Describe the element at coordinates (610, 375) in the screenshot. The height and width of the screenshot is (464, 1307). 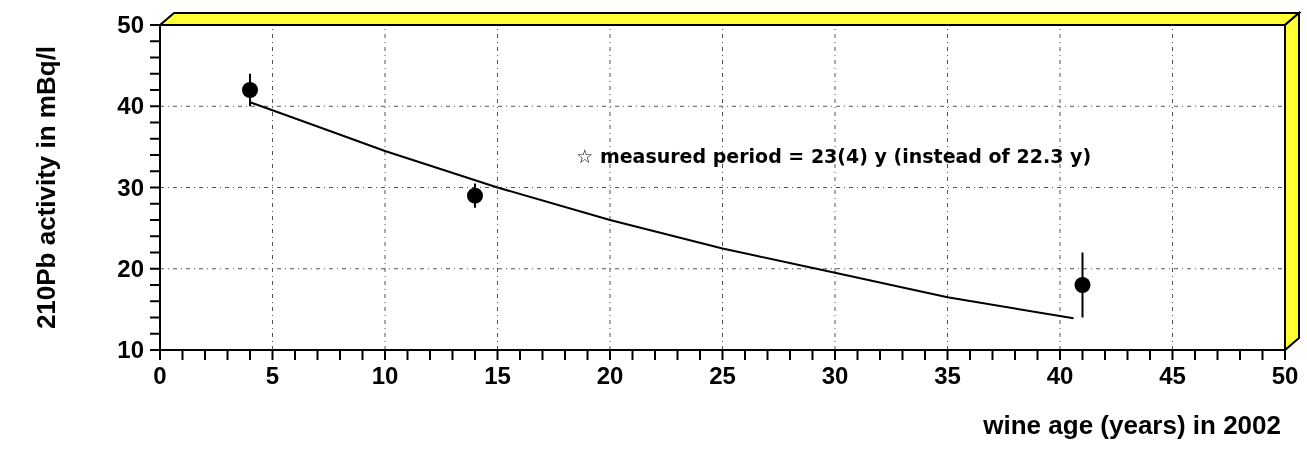
I see `x-tick-label: 20` at that location.